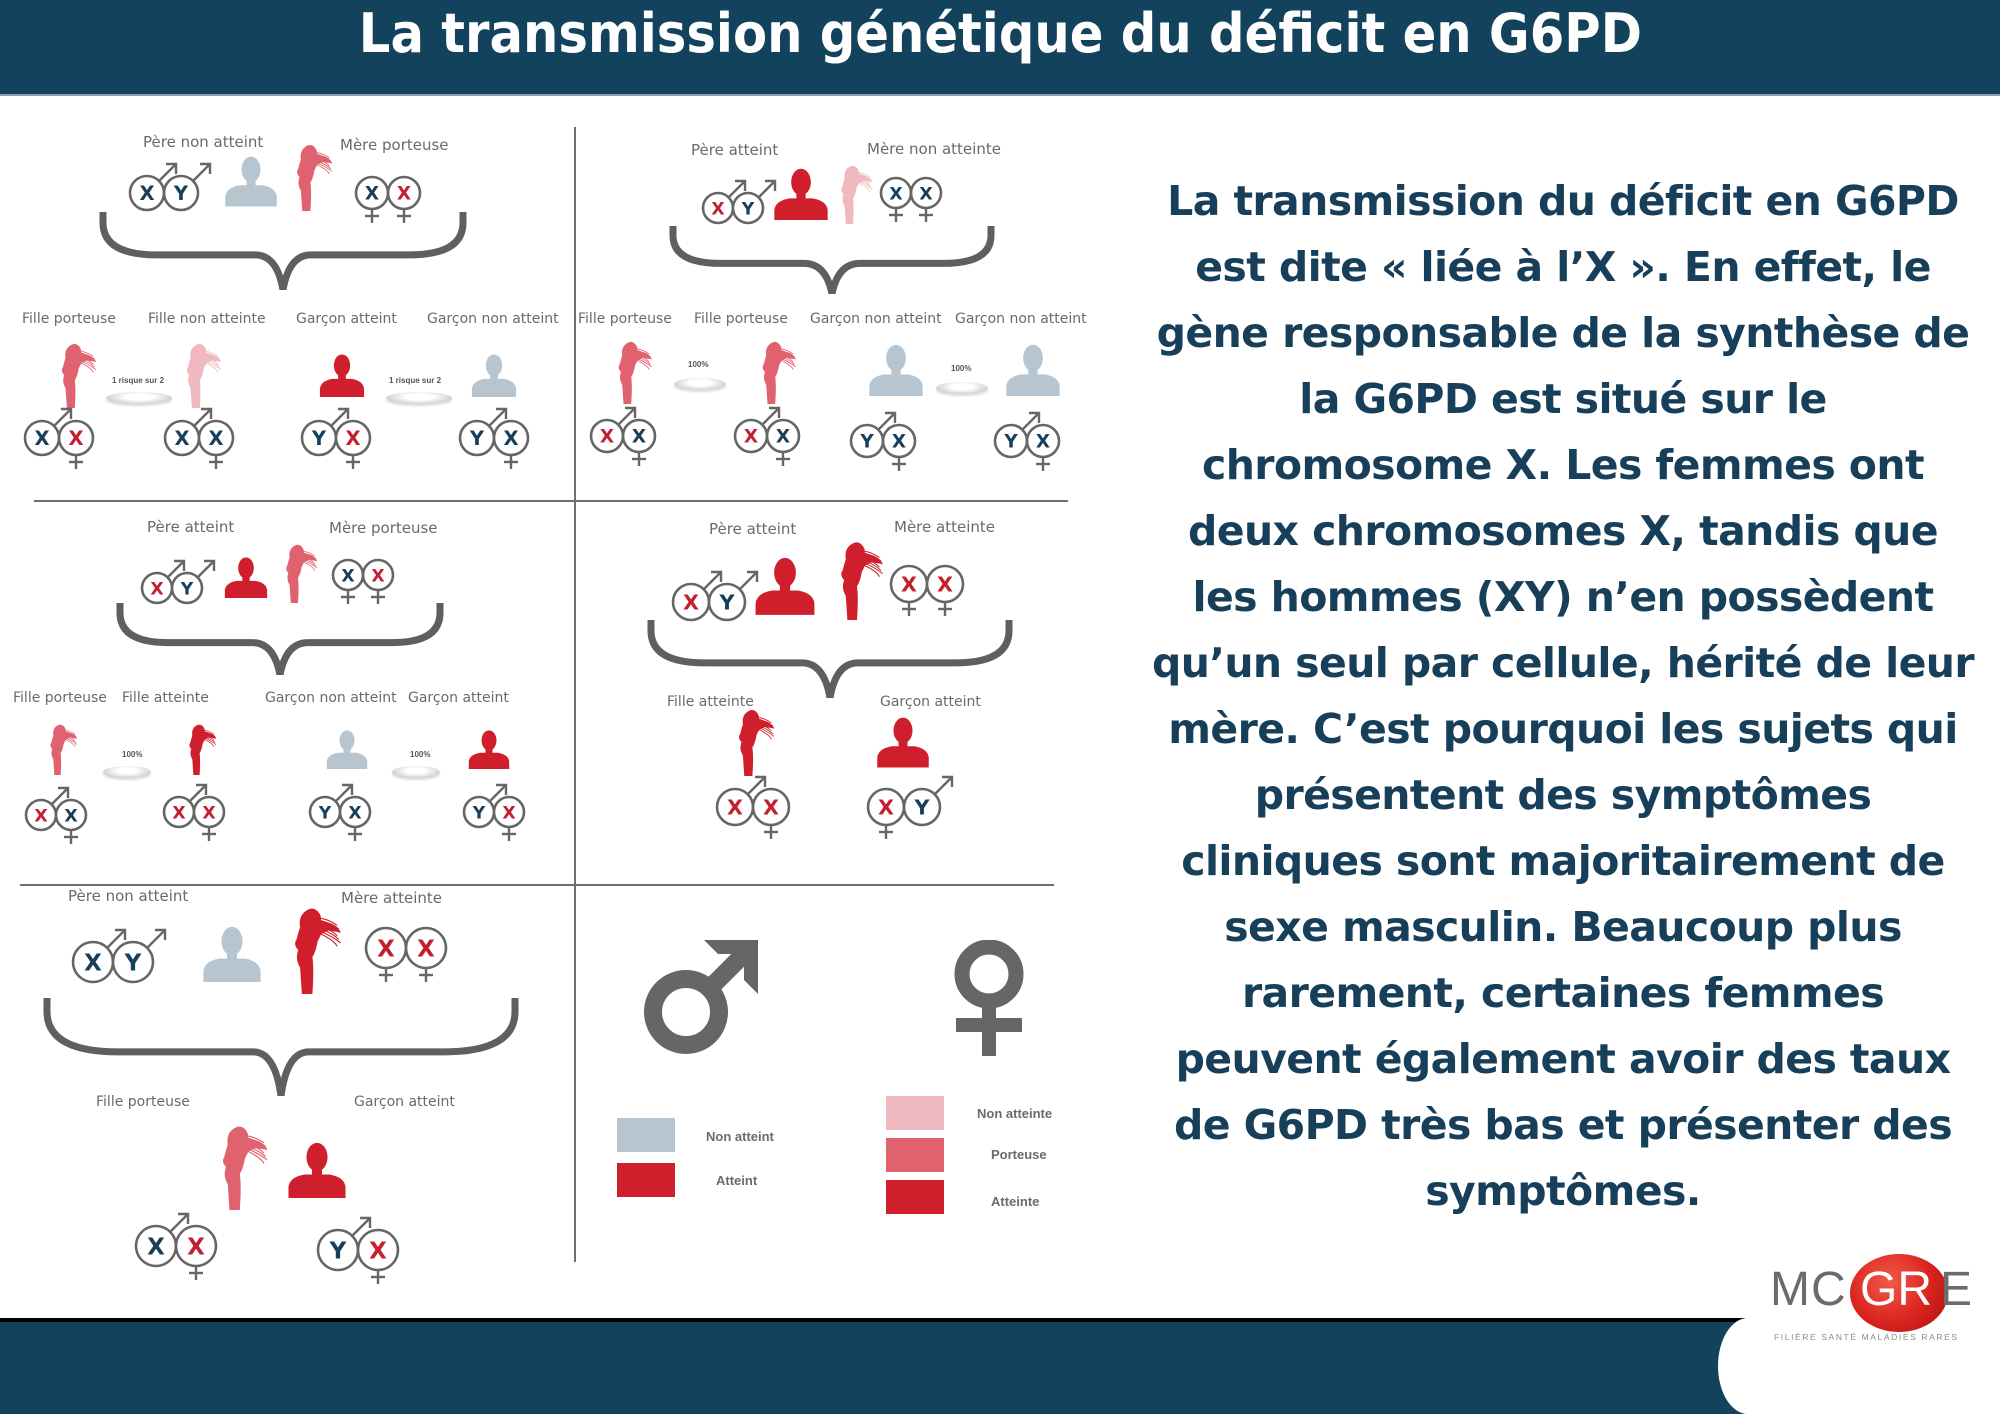 Image resolution: width=2000 pixels, height=1414 pixels. I want to click on male-symbol-icon, so click(701, 997).